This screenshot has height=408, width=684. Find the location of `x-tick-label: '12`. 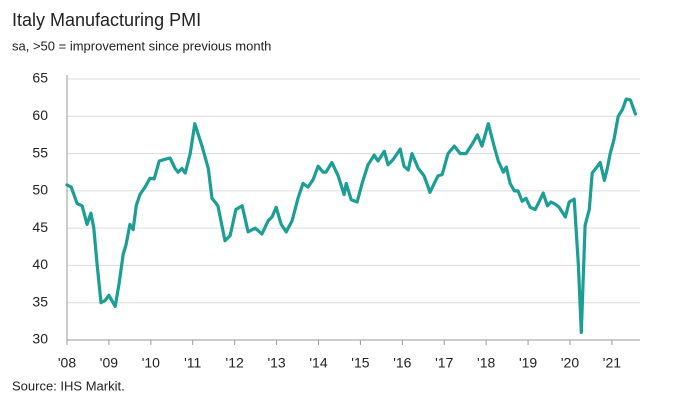

x-tick-label: '12 is located at coordinates (235, 363).